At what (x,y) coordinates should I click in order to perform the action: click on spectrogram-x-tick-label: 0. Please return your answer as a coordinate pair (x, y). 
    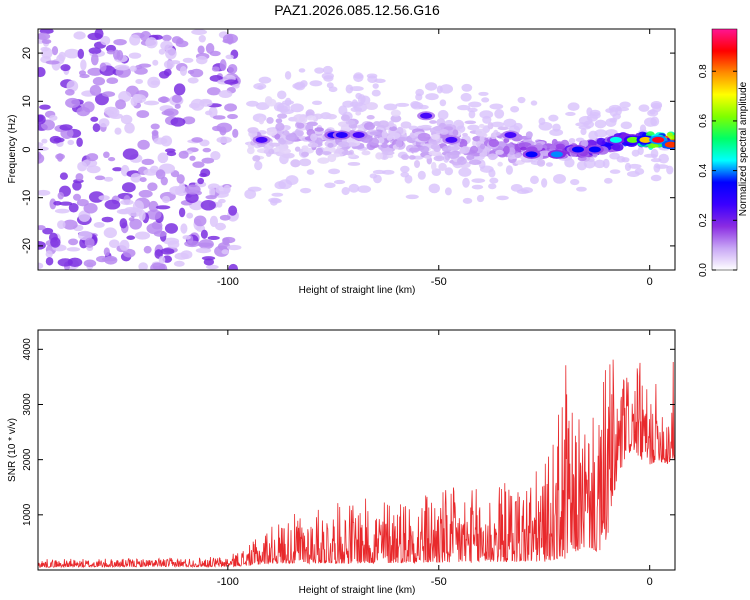
    Looking at the image, I should click on (650, 282).